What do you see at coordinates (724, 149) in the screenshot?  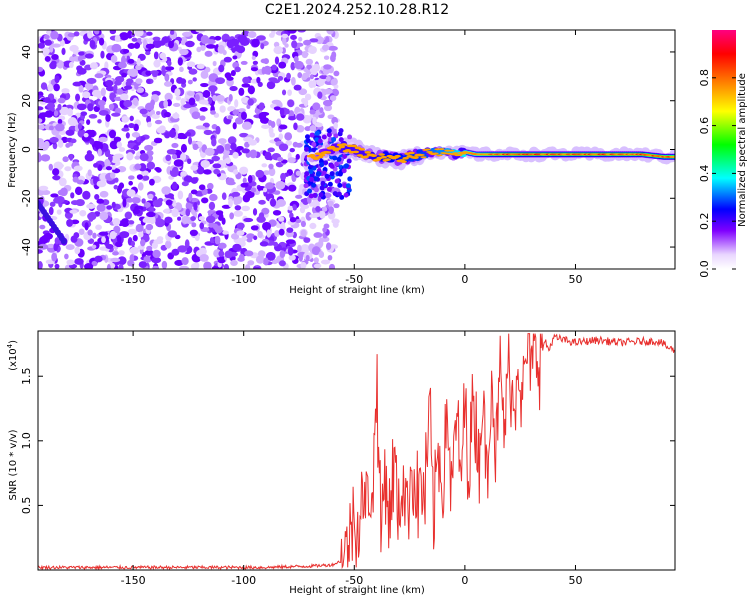 I see `colorbar-gradient` at bounding box center [724, 149].